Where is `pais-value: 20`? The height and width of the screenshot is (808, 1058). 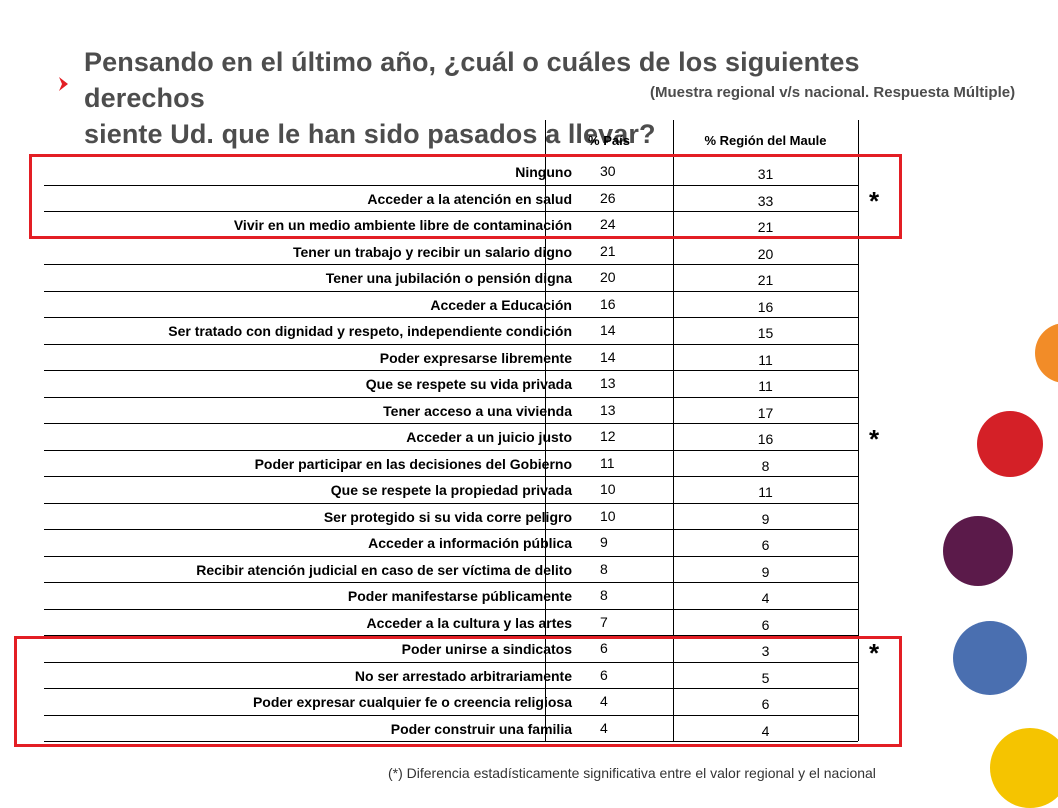
pais-value: 20 is located at coordinates (608, 278).